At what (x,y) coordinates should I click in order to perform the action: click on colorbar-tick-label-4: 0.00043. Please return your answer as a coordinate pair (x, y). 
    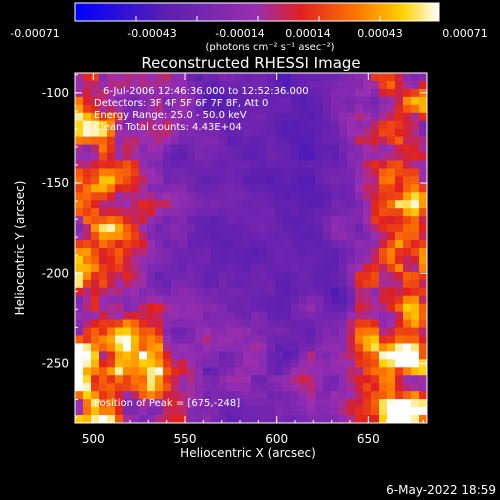
    Looking at the image, I should click on (380, 33).